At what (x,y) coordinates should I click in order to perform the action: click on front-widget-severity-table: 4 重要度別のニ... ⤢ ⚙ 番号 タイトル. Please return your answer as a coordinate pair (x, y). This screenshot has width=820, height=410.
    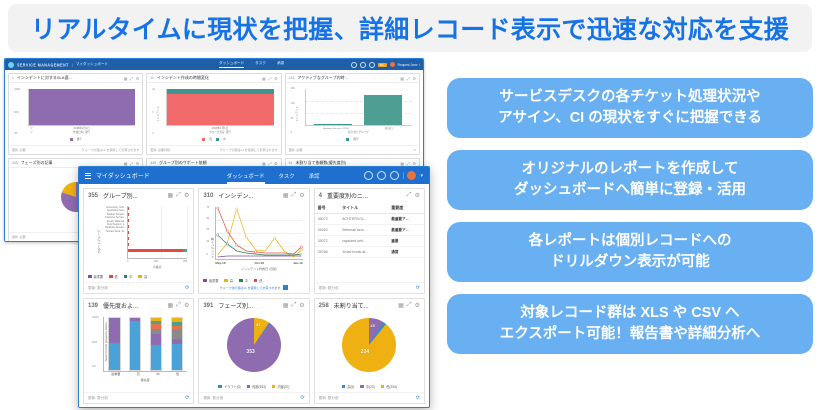
    Looking at the image, I should click on (369, 241).